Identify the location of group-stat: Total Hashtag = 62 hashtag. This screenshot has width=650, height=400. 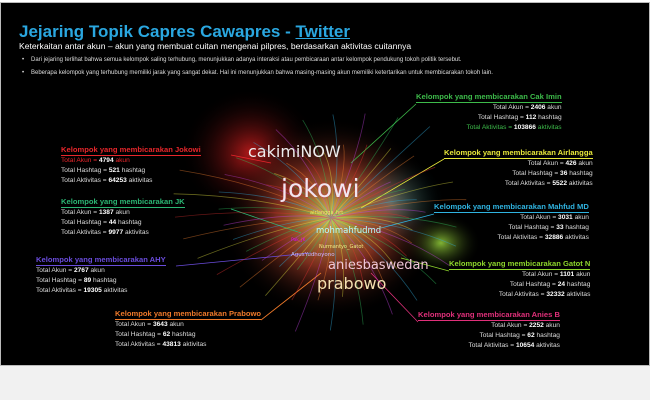
(155, 334).